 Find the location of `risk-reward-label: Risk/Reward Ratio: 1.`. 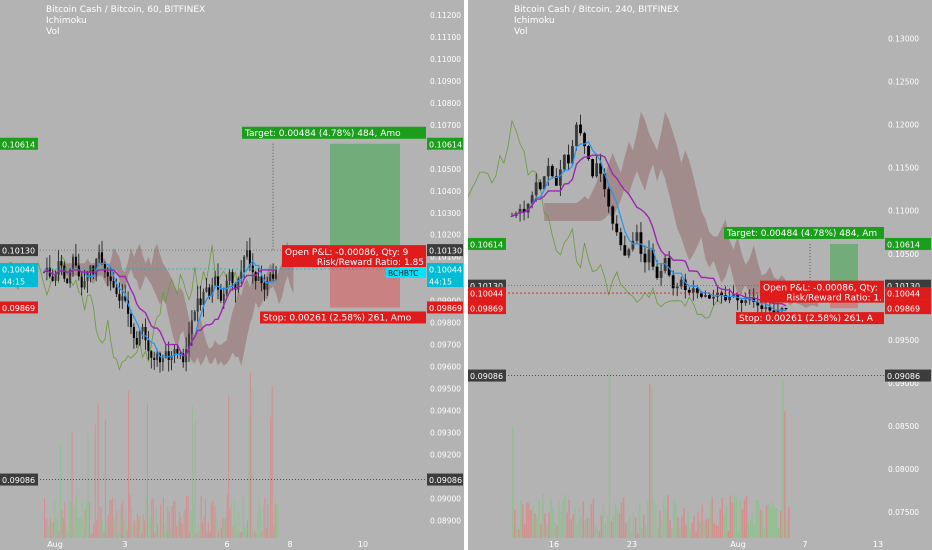

risk-reward-label: Risk/Reward Ratio: 1. is located at coordinates (834, 299).